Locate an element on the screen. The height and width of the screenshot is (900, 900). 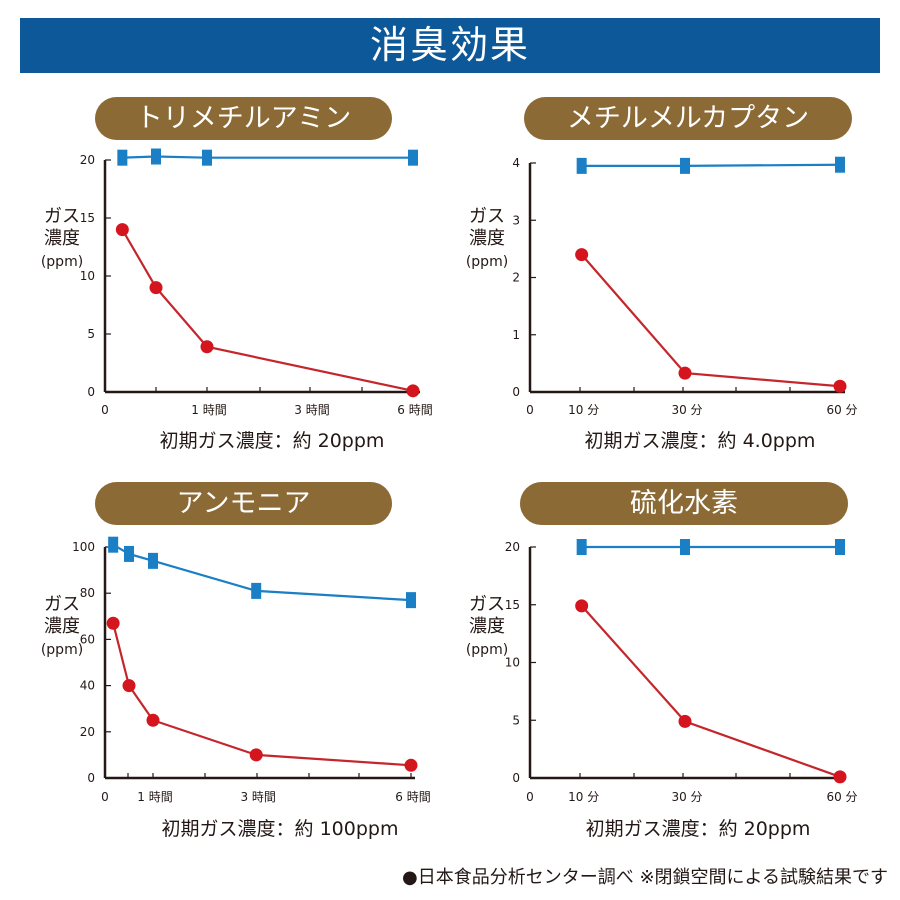
y-tick-label: 4 is located at coordinates (516, 163).